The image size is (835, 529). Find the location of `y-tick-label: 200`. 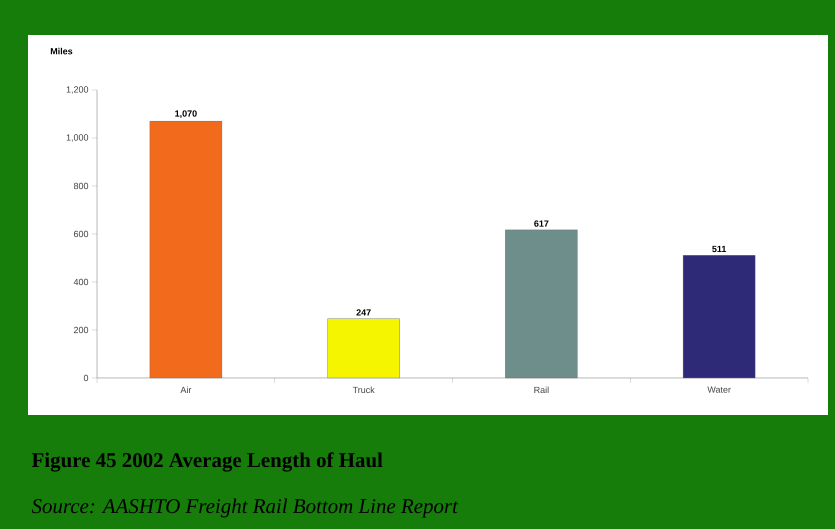

y-tick-label: 200 is located at coordinates (81, 330).